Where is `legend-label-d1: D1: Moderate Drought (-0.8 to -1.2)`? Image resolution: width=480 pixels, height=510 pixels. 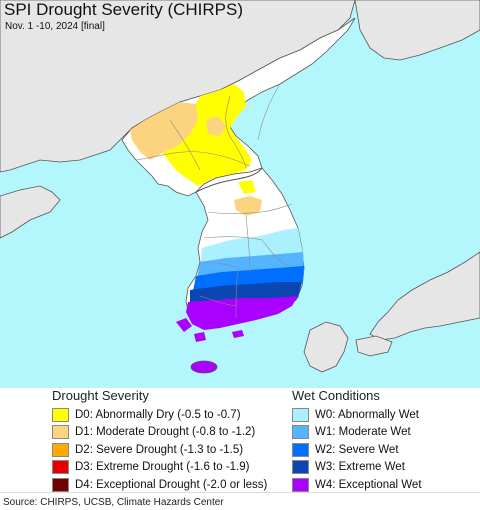
legend-label-d1: D1: Moderate Drought (-0.8 to -1.2) is located at coordinates (165, 432).